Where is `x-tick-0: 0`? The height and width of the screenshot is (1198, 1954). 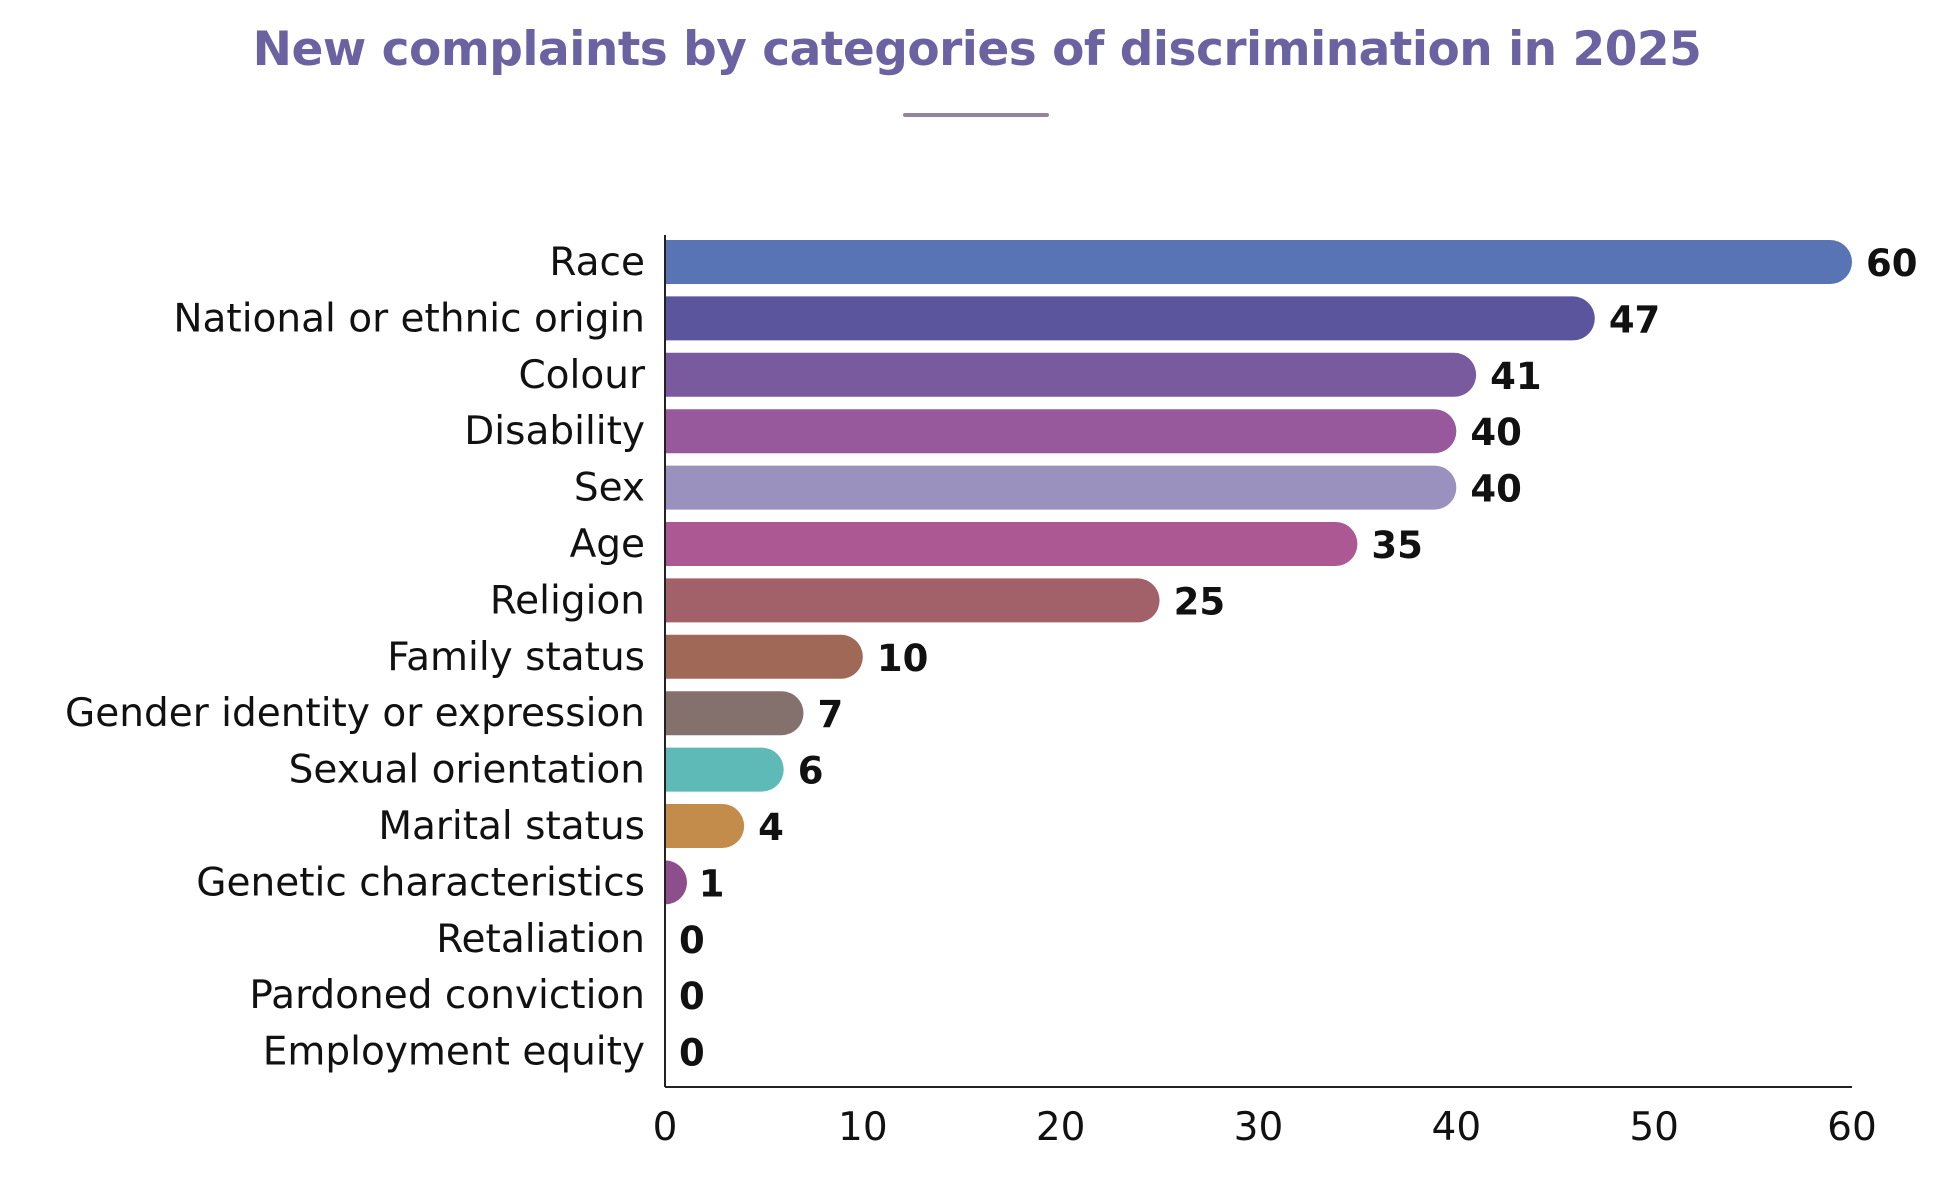 x-tick-0: 0 is located at coordinates (665, 1127).